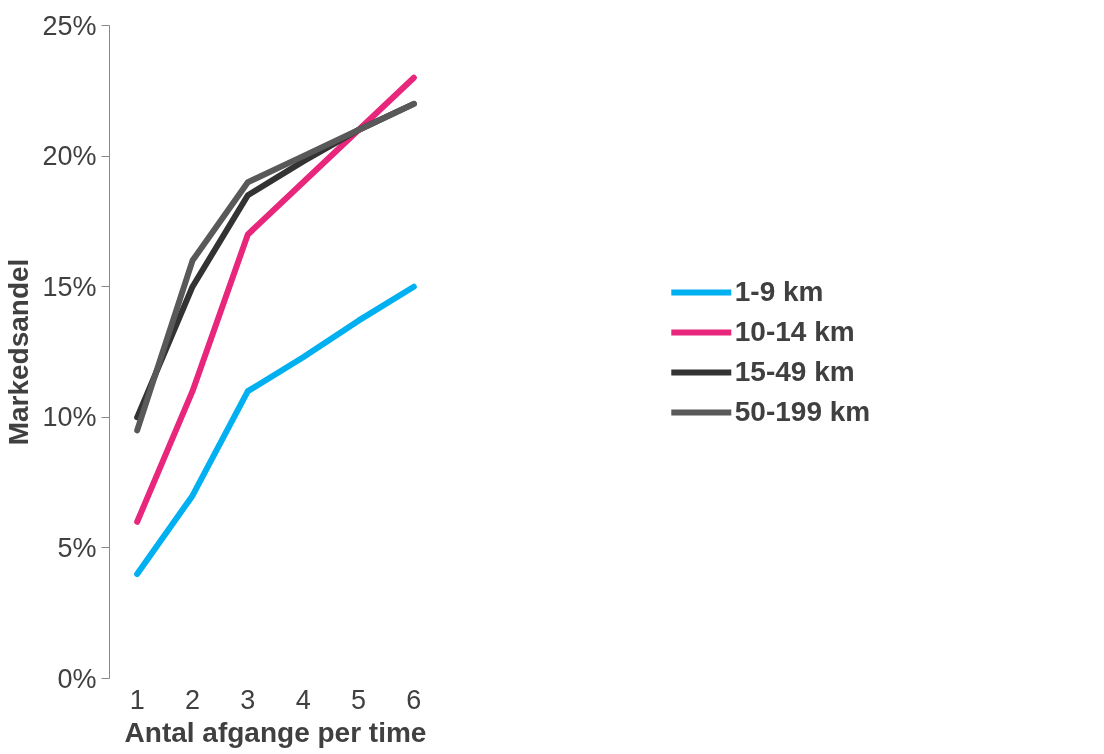  What do you see at coordinates (414, 699) in the screenshot?
I see `x-tick-label: 6` at bounding box center [414, 699].